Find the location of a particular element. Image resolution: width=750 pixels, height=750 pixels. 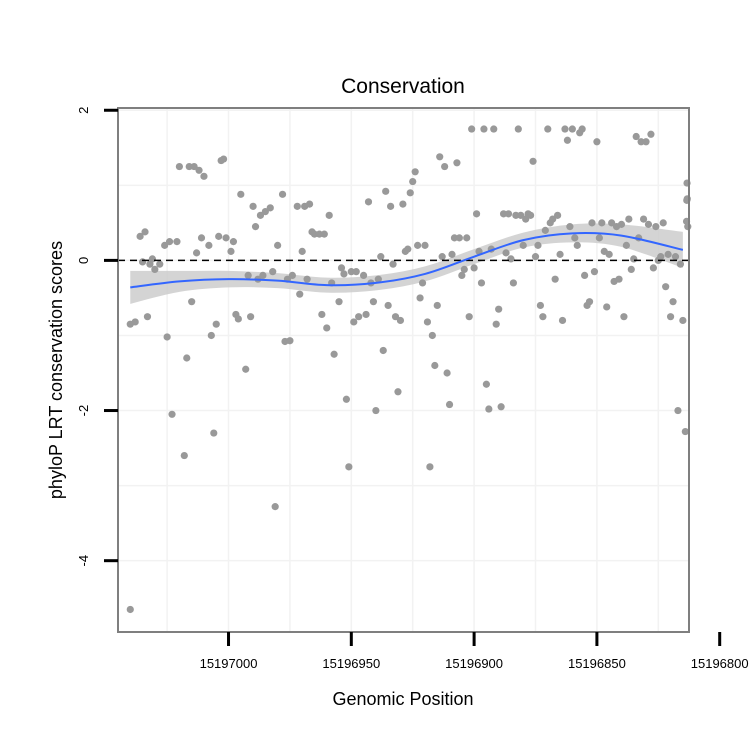

x-tick-label: 15196950 is located at coordinates (351, 663).